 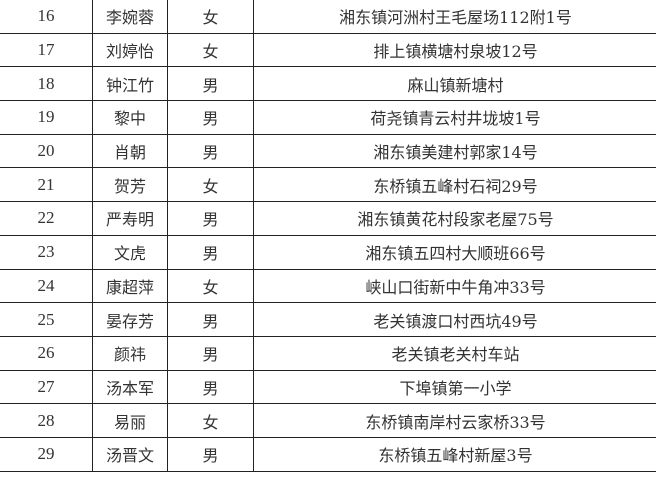 What do you see at coordinates (46, 420) in the screenshot?
I see `row-number-cell: 28` at bounding box center [46, 420].